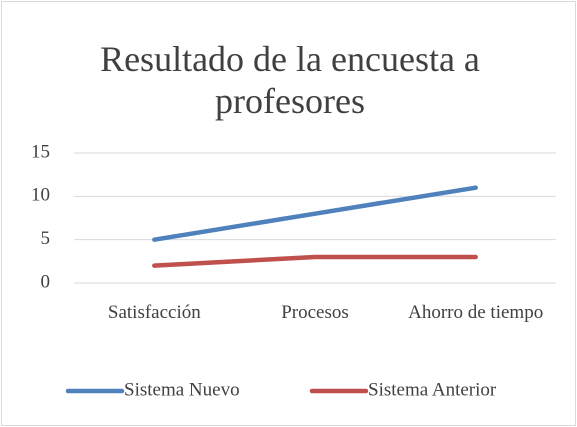  Describe the element at coordinates (476, 312) in the screenshot. I see `x-tick-label: Ahorro de tiempo` at that location.